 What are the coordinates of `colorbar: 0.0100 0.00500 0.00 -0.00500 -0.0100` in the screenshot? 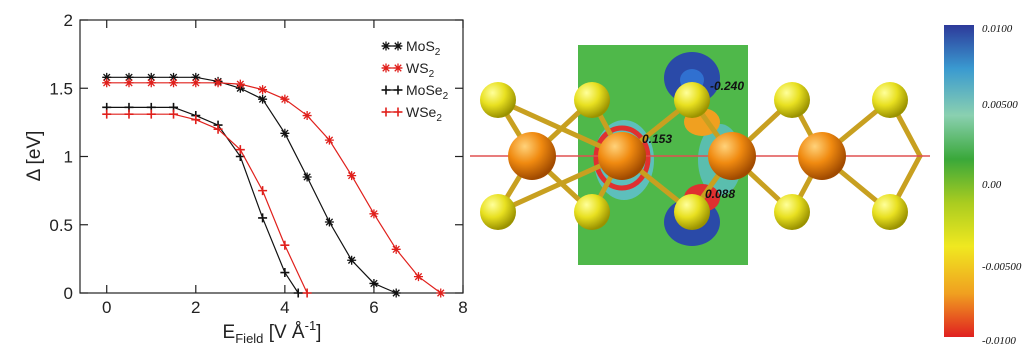 It's located at (983, 185).